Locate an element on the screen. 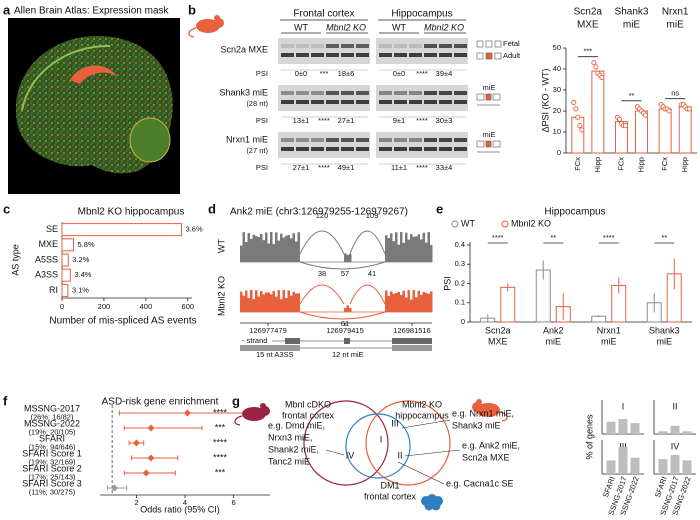 Image resolution: width=700 pixels, height=520 pixels. mouse-icon is located at coordinates (490, 410).